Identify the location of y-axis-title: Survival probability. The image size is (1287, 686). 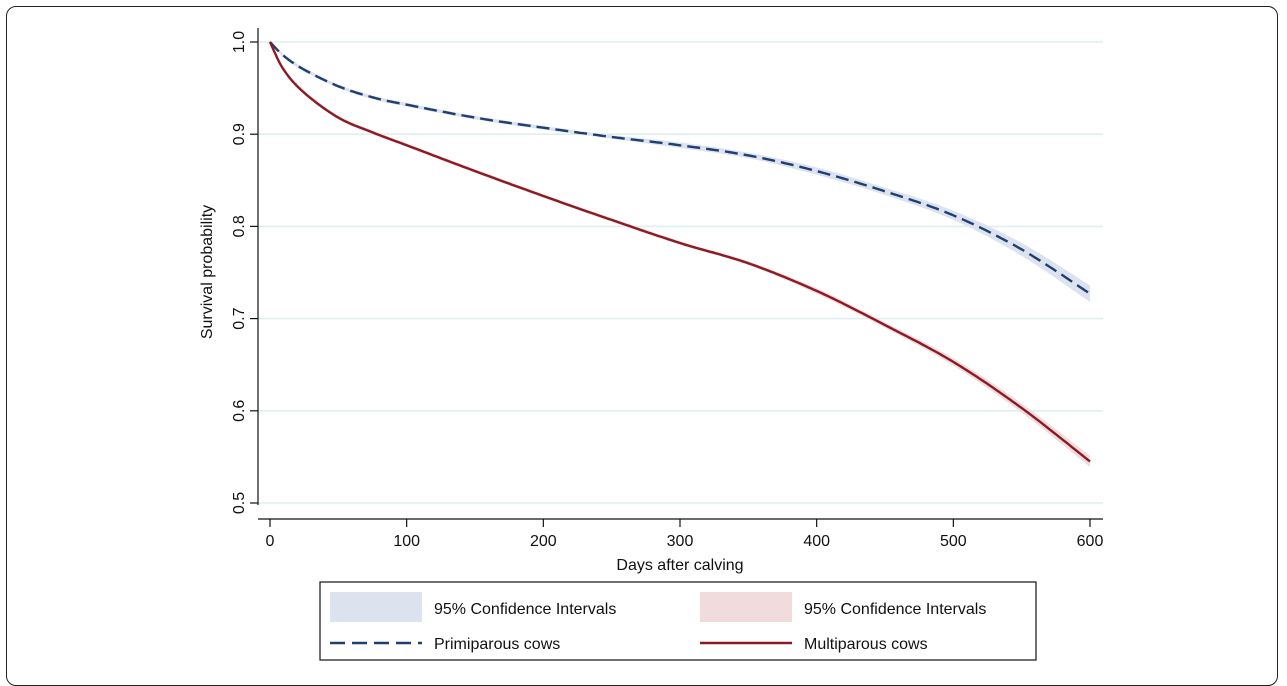
(207, 272).